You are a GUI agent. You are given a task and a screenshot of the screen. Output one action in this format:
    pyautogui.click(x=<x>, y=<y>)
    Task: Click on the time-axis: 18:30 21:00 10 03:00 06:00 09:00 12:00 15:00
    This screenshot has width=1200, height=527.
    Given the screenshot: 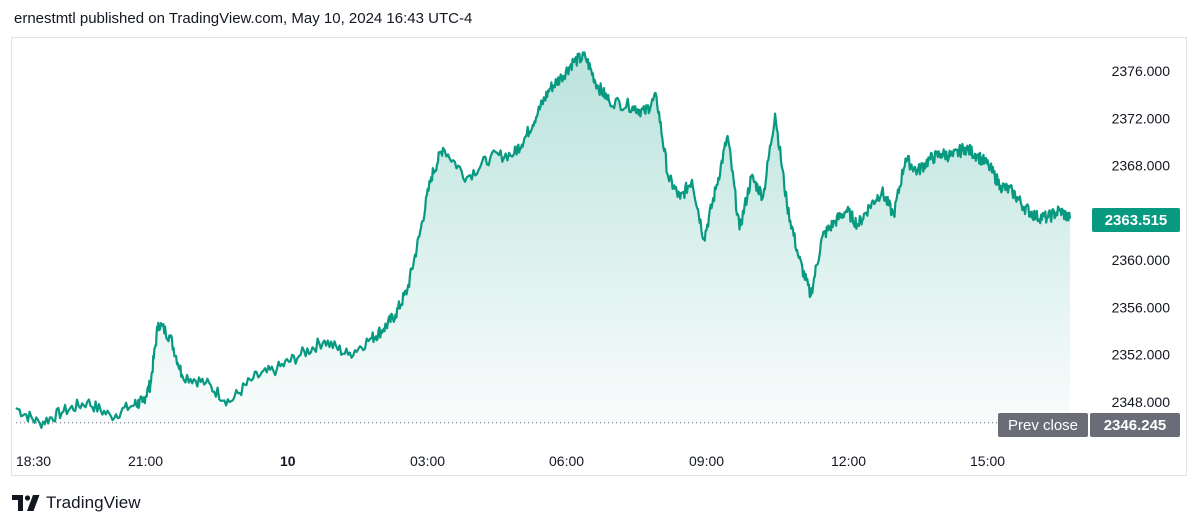 What is the action you would take?
    pyautogui.click(x=510, y=461)
    